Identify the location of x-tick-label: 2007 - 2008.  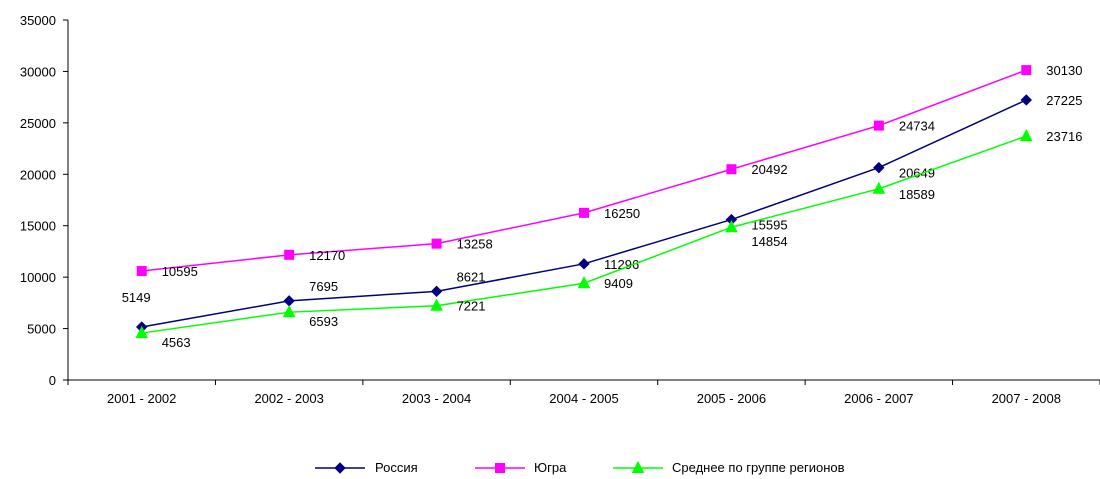
(1026, 398).